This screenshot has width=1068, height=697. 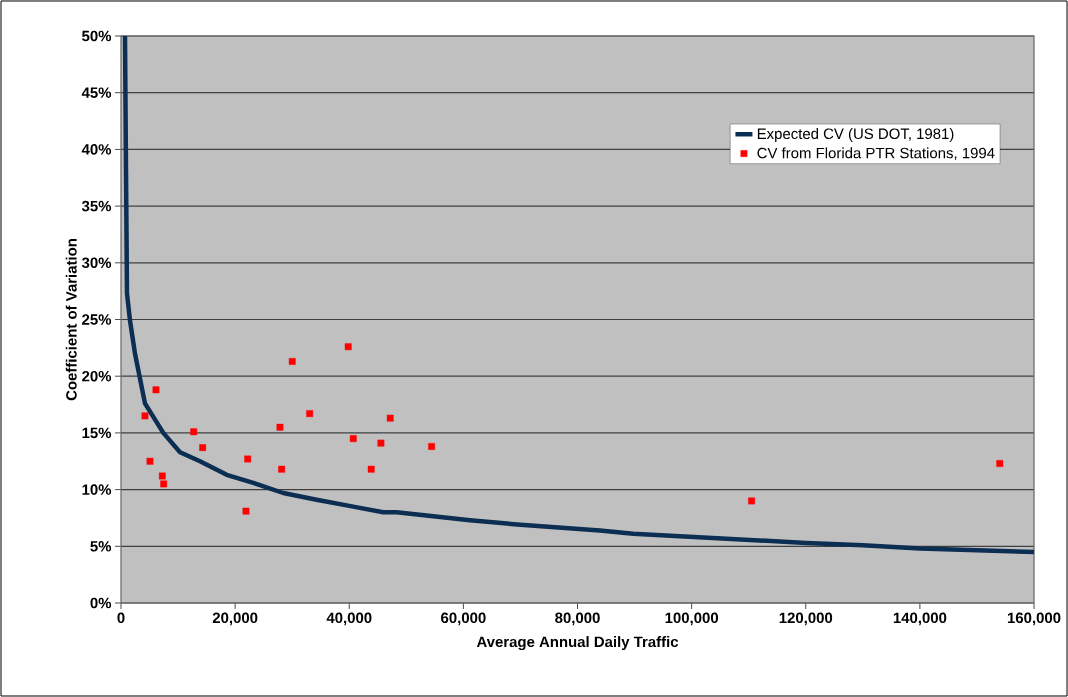 What do you see at coordinates (96, 263) in the screenshot?
I see `y-tick-label: 30%` at bounding box center [96, 263].